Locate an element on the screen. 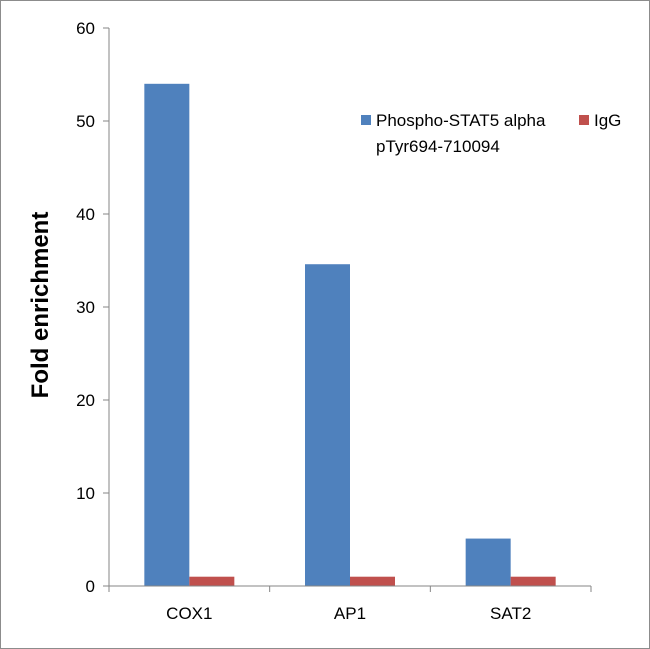  legend-label: IgG is located at coordinates (607, 120).